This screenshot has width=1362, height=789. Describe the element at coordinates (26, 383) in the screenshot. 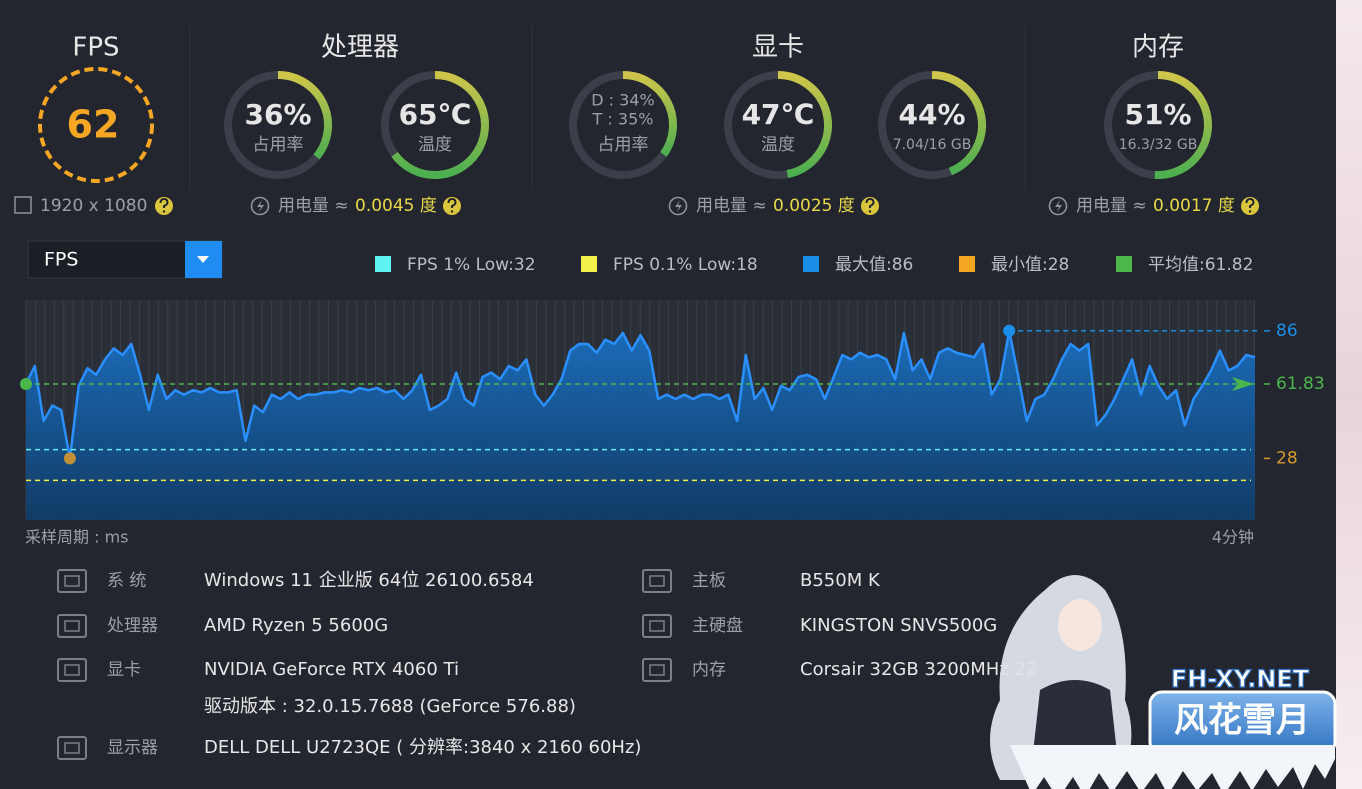

I see `avg-start` at that location.